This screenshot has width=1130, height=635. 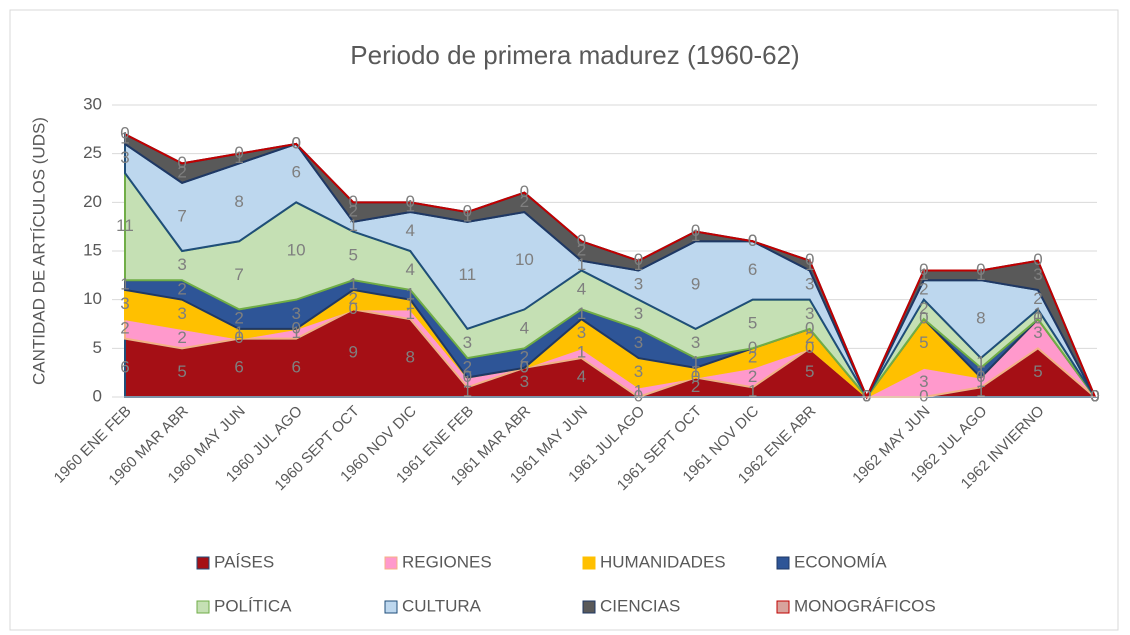 What do you see at coordinates (92, 298) in the screenshot?
I see `y-tick-label: 10` at bounding box center [92, 298].